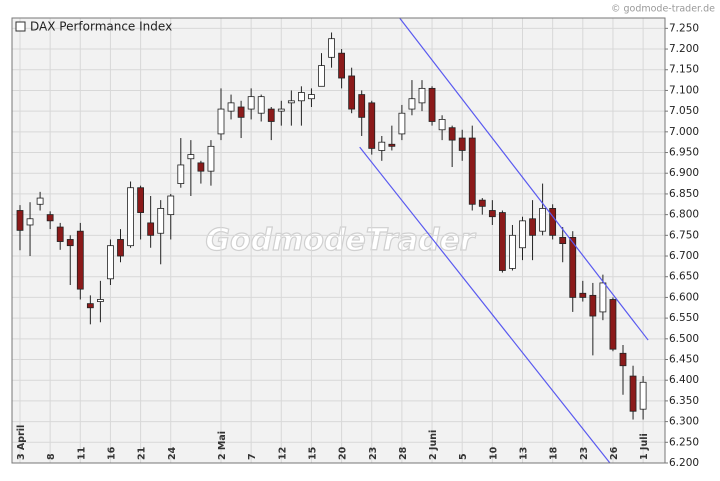 The height and width of the screenshot is (481, 720). I want to click on y-tick-label: 7.100, so click(684, 90).